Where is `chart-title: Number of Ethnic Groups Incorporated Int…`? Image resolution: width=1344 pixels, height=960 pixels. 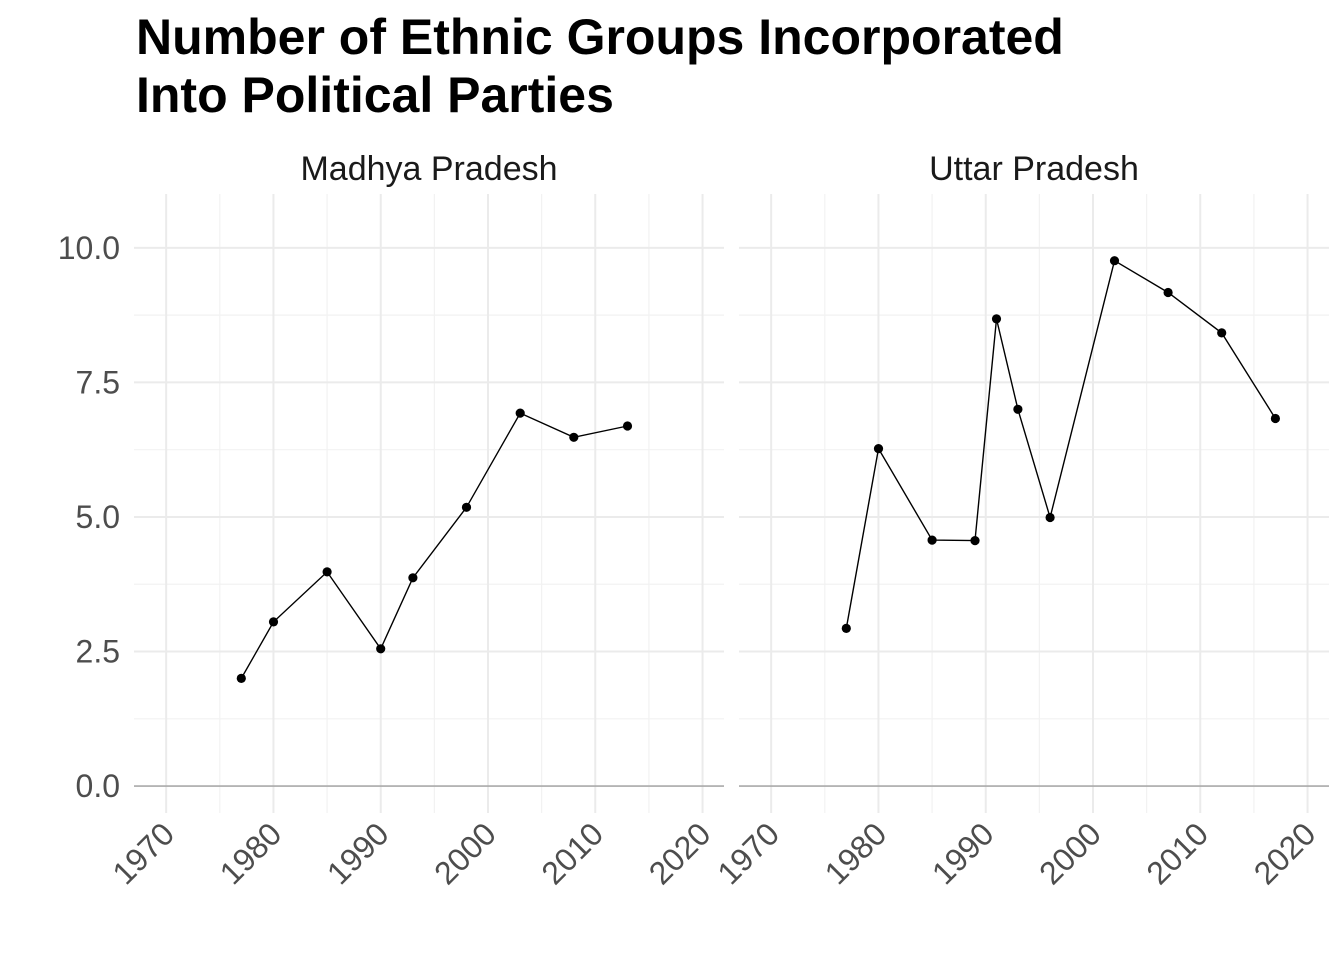
chart-title: Number of Ethnic Groups Incorporated Int… is located at coordinates (600, 66).